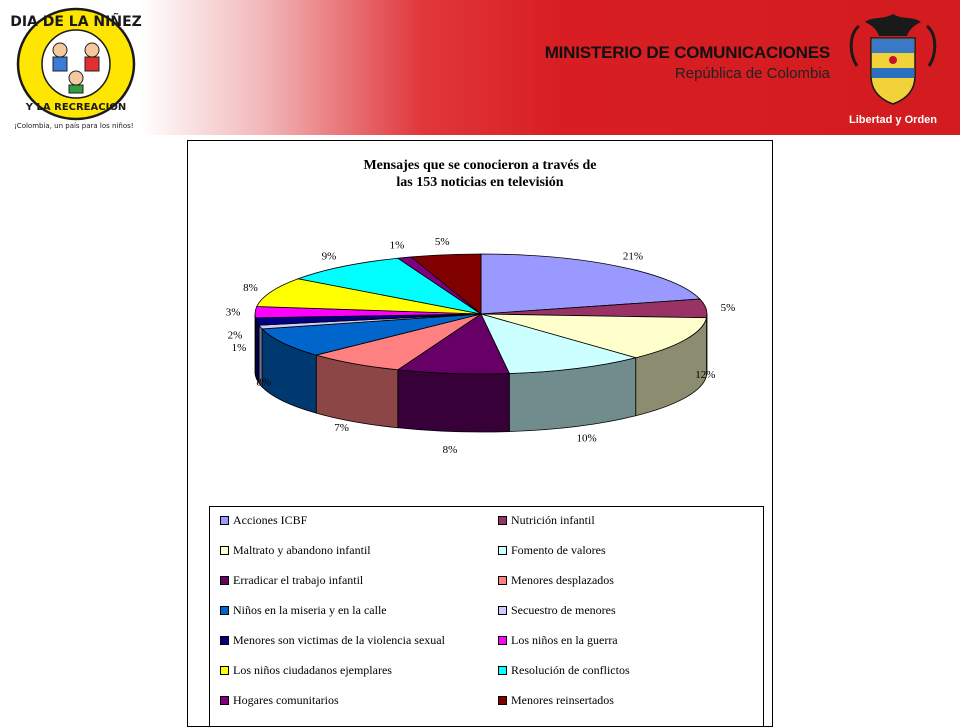  Describe the element at coordinates (270, 520) in the screenshot. I see `legend-label: Acciones ICBF` at that location.